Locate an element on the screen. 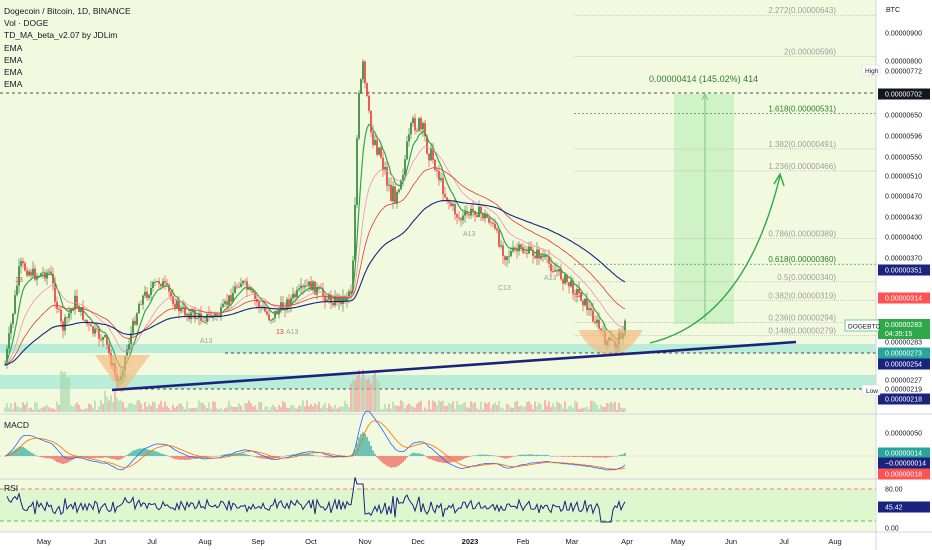  indicator-td-ma: TD_MA_beta_v2.07 by JDLim is located at coordinates (61, 35).